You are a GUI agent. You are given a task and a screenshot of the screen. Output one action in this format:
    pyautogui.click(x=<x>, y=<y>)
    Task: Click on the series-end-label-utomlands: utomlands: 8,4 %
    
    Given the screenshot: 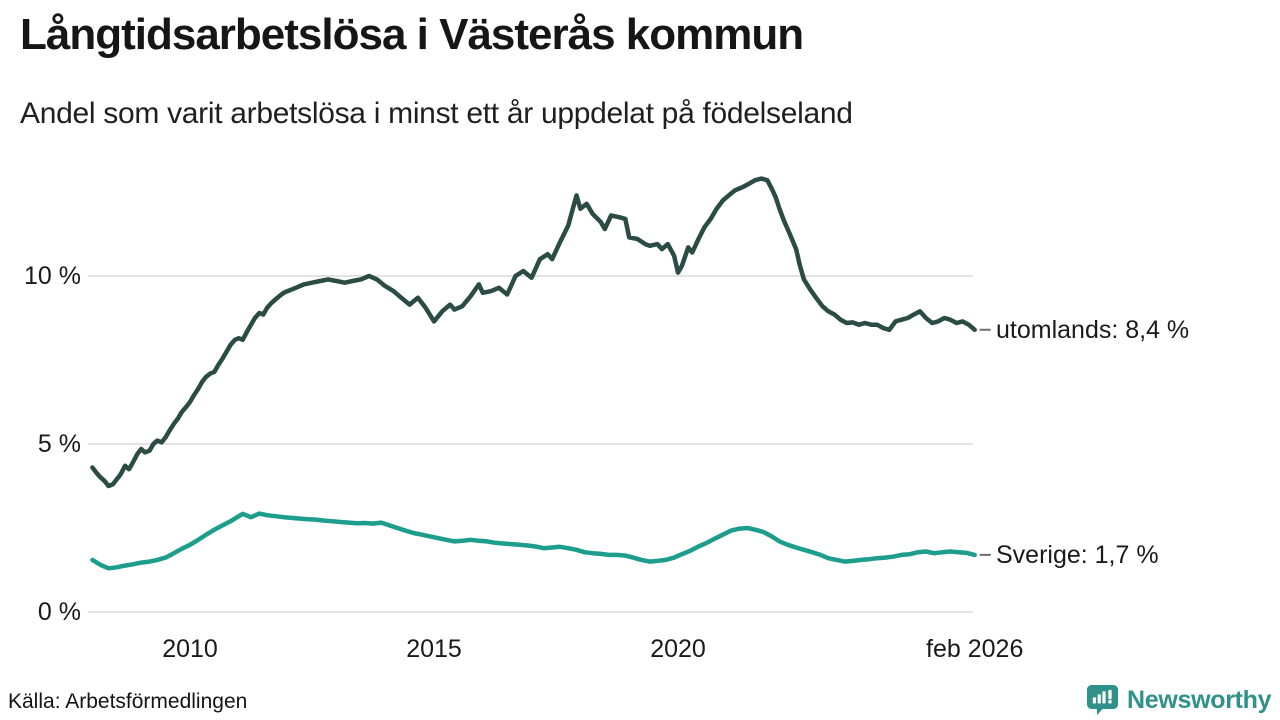 What is the action you would take?
    pyautogui.click(x=1093, y=329)
    